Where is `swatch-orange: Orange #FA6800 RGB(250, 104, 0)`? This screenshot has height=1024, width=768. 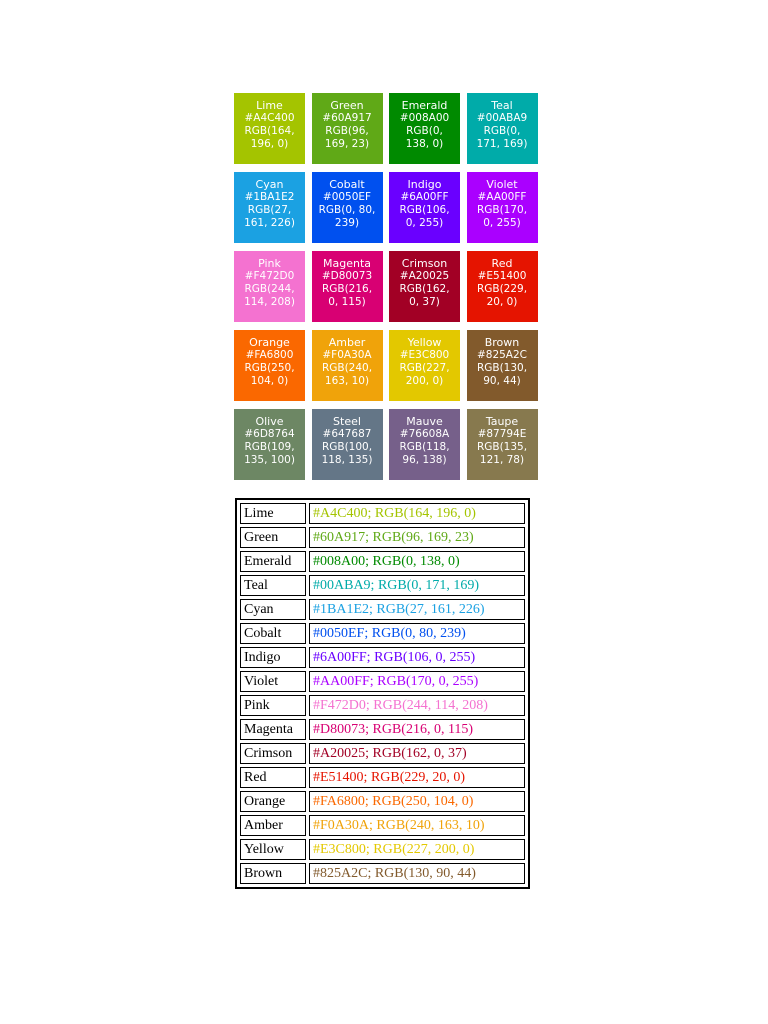
swatch-orange: Orange #FA6800 RGB(250, 104, 0) is located at coordinates (269, 365).